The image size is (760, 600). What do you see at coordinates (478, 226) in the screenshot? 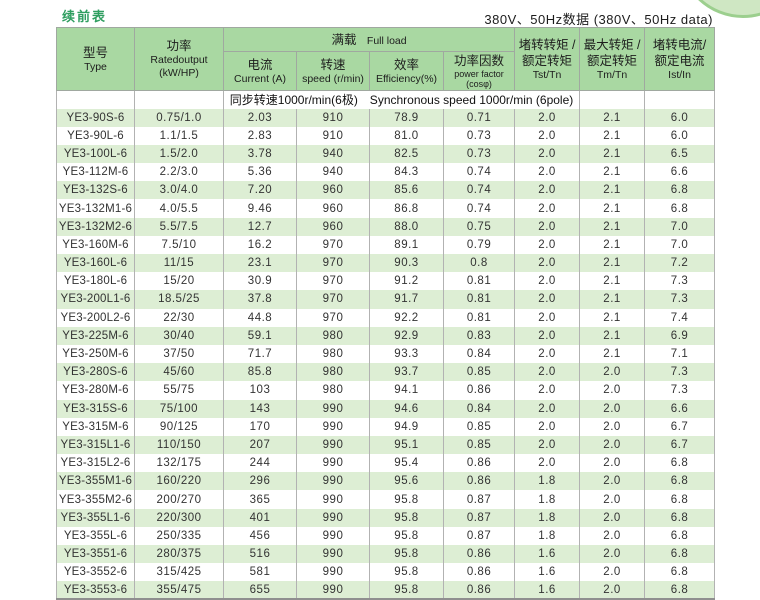
I see `cell-power-factor: 0.75` at bounding box center [478, 226].